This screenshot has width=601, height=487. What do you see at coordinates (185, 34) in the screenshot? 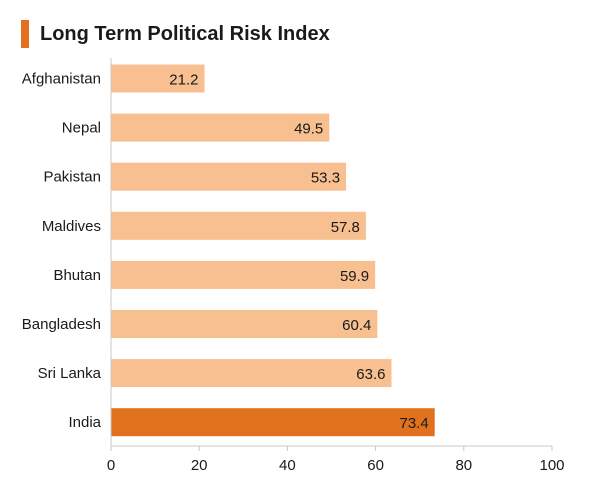
I see `chart-title: Long Term Political Risk Index` at bounding box center [185, 34].